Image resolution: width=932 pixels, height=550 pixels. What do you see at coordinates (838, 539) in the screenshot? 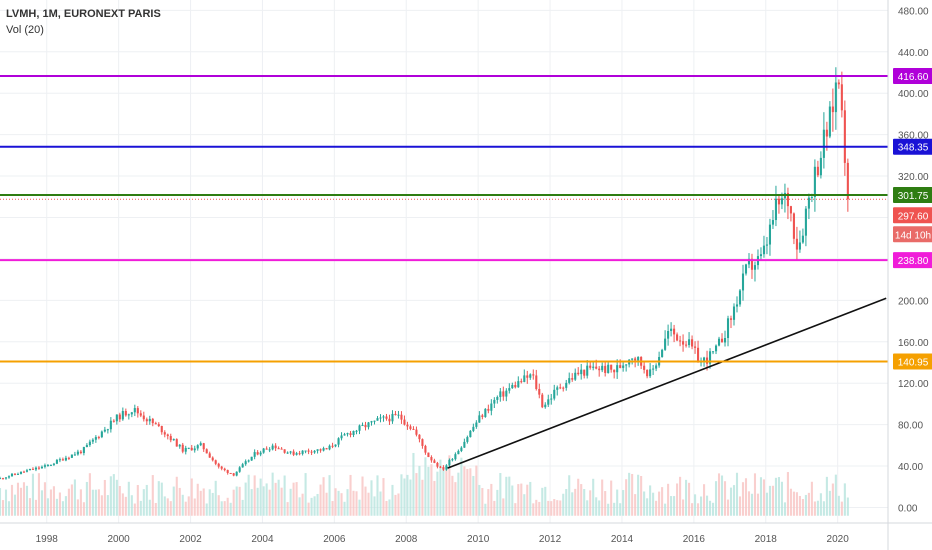
I see `x-tick-label: 2020` at bounding box center [838, 539].